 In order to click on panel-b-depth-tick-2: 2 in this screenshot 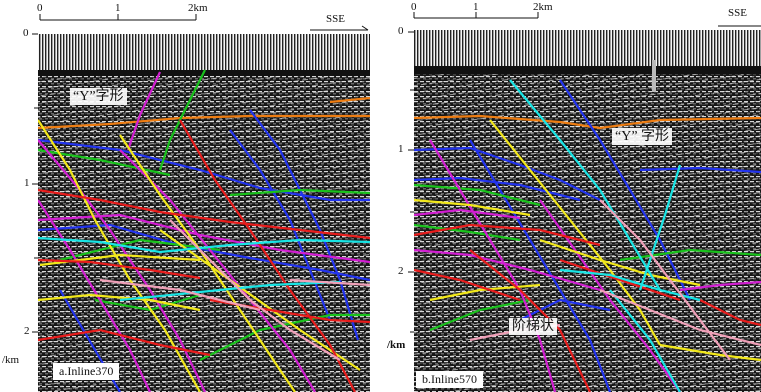, I will do `click(401, 271)`.